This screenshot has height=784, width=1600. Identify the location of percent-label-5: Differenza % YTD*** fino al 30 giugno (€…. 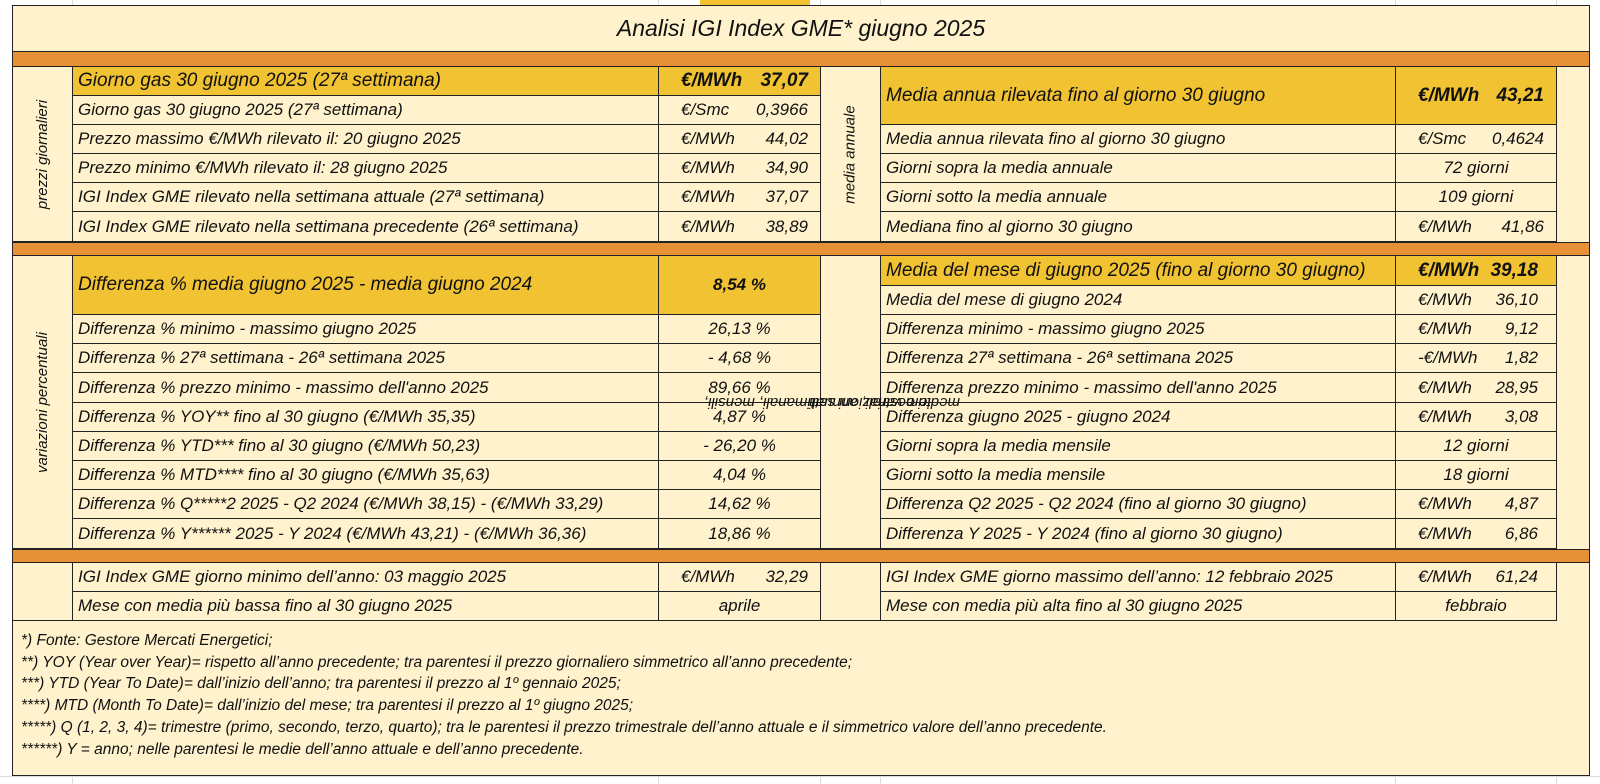
(366, 446).